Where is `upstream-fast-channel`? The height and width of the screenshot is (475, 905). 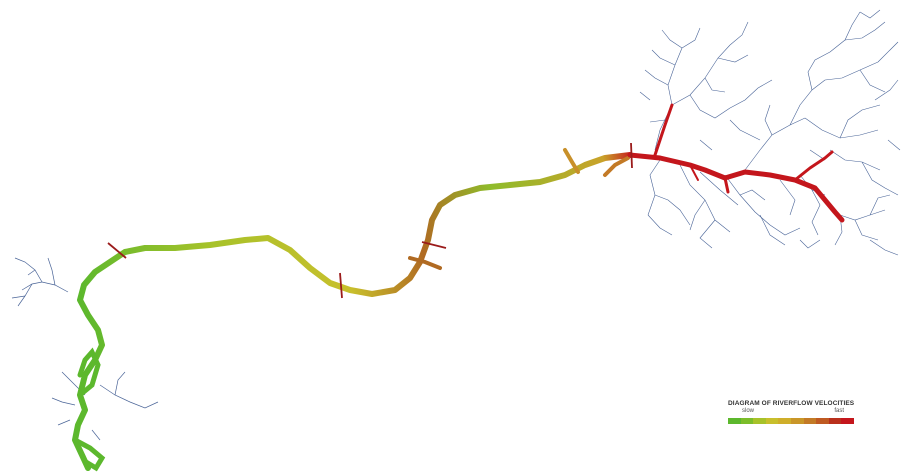
upstream-fast-channel is located at coordinates (736, 163).